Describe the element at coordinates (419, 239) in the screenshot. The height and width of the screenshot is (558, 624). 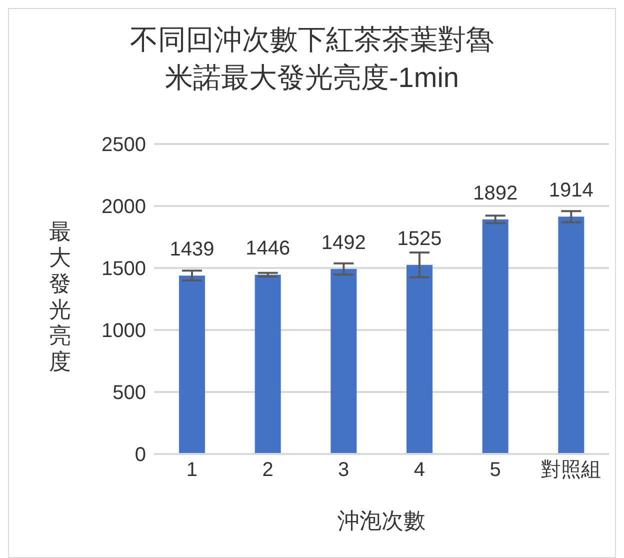
I see `data-label: 1525` at that location.